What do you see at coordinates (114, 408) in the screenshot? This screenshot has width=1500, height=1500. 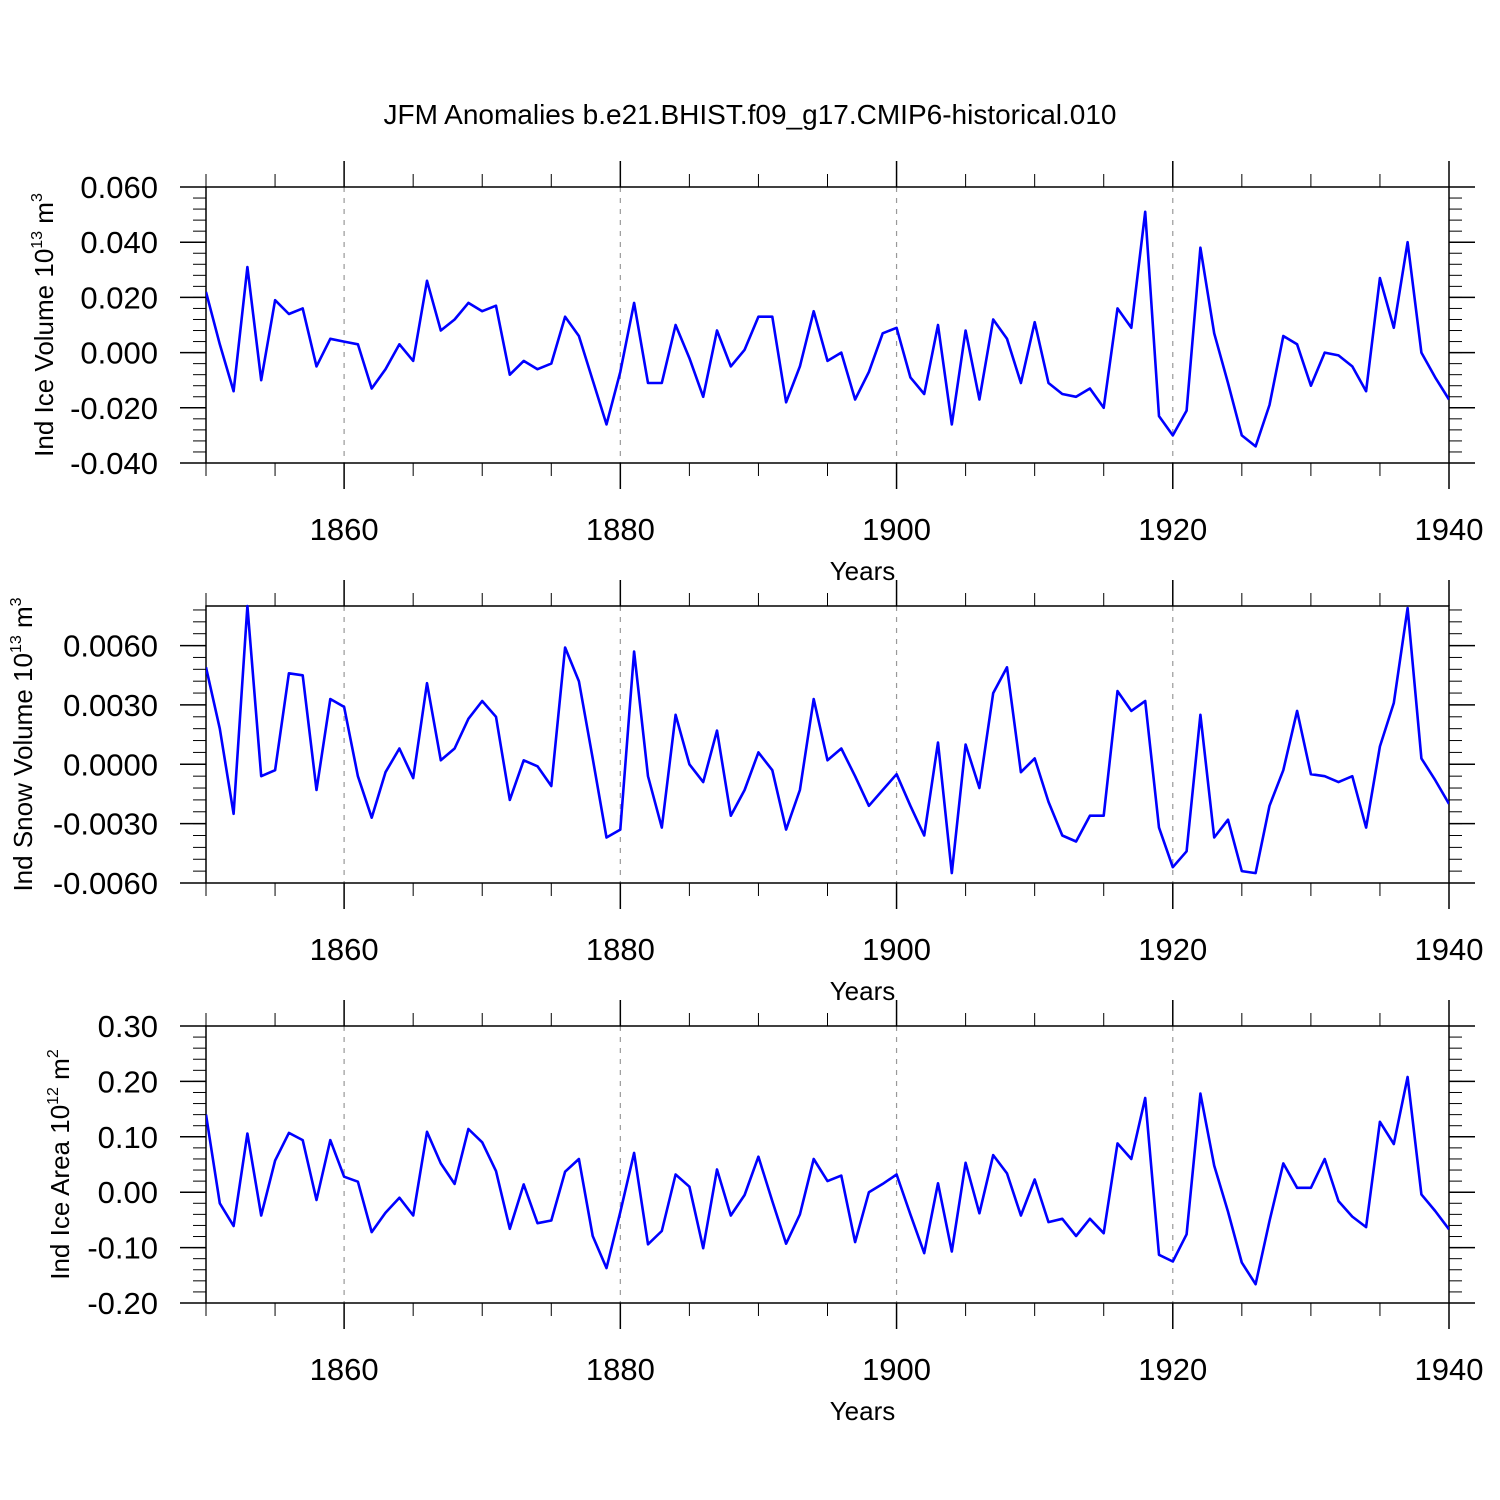 I see `y-tick-label: -0.020` at bounding box center [114, 408].